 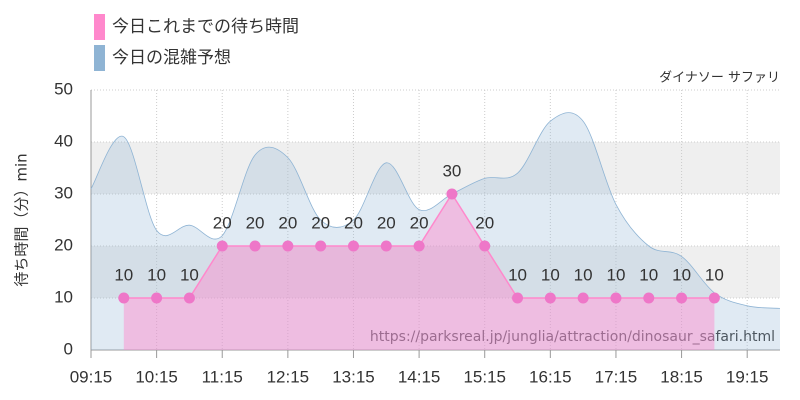 What do you see at coordinates (435, 168) in the screenshot?
I see `grid-band` at bounding box center [435, 168].